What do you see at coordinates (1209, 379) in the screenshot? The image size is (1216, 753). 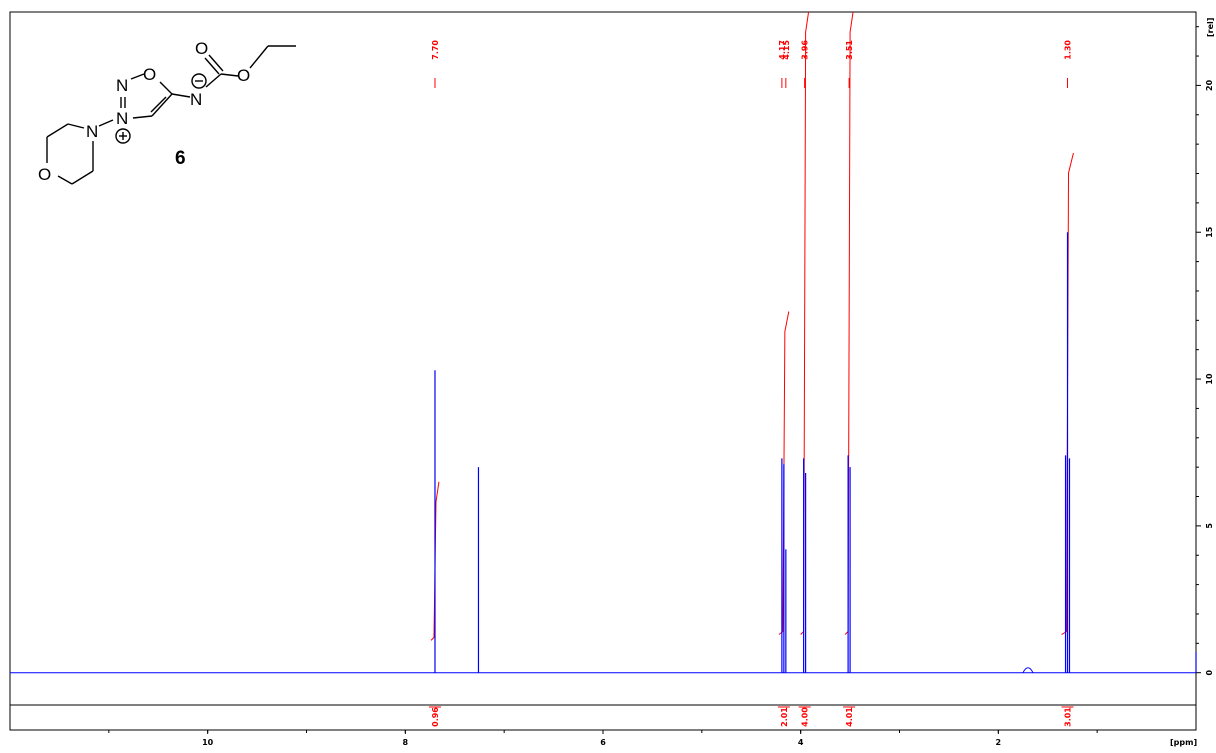 I see `y-tick-label: 10` at bounding box center [1209, 379].